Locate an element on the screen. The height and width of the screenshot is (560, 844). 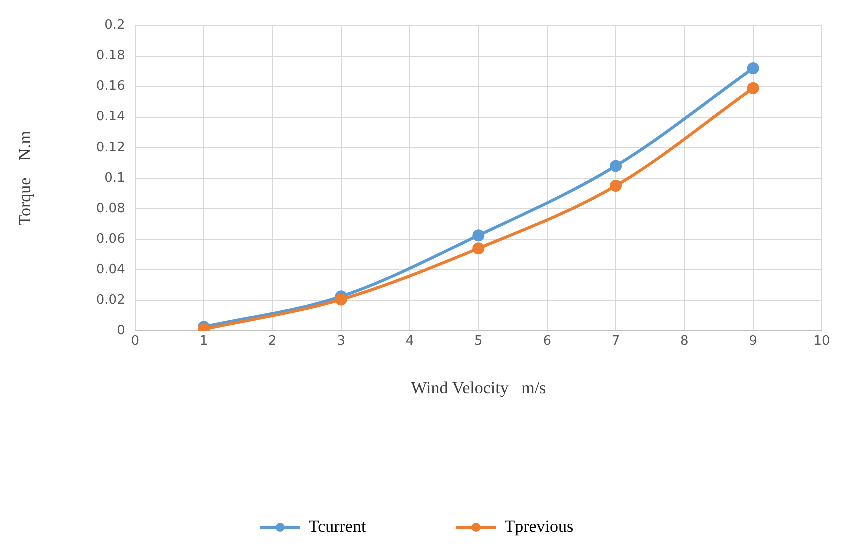
x-tick-label: 3 is located at coordinates (341, 342).